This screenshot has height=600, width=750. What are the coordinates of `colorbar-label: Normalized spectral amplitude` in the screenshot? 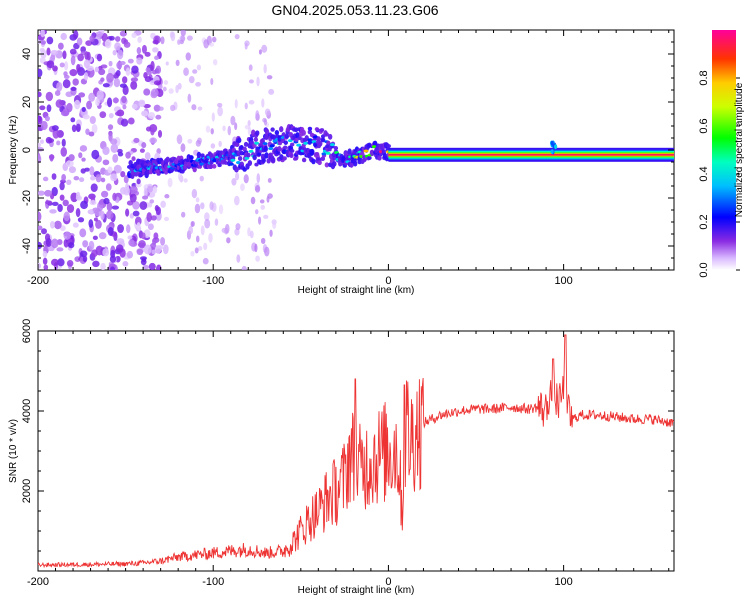 It's located at (739, 149).